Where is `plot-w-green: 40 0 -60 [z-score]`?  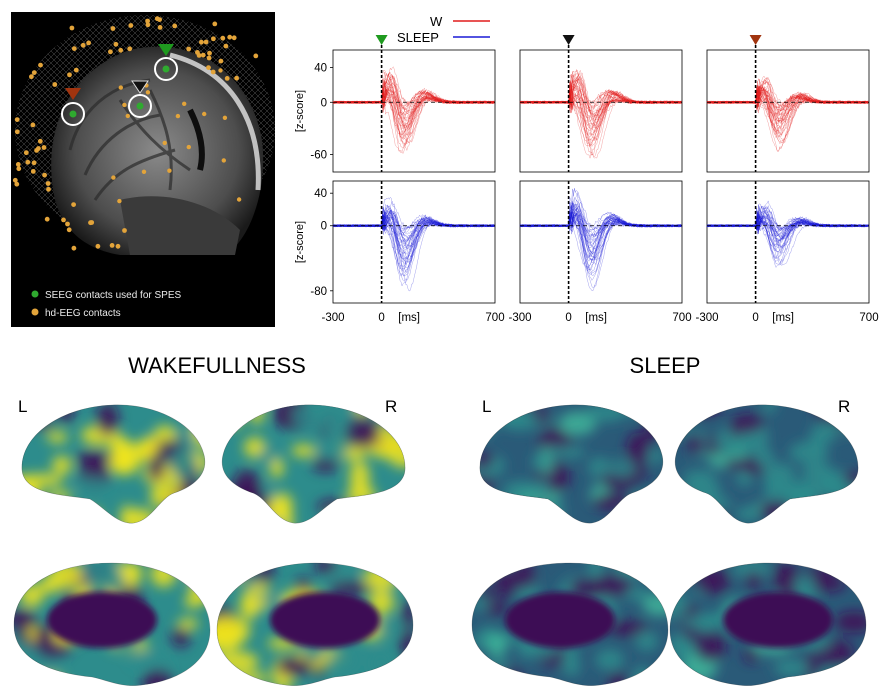
plot-w-green: 40 0 -60 [z-score] is located at coordinates (395, 109).